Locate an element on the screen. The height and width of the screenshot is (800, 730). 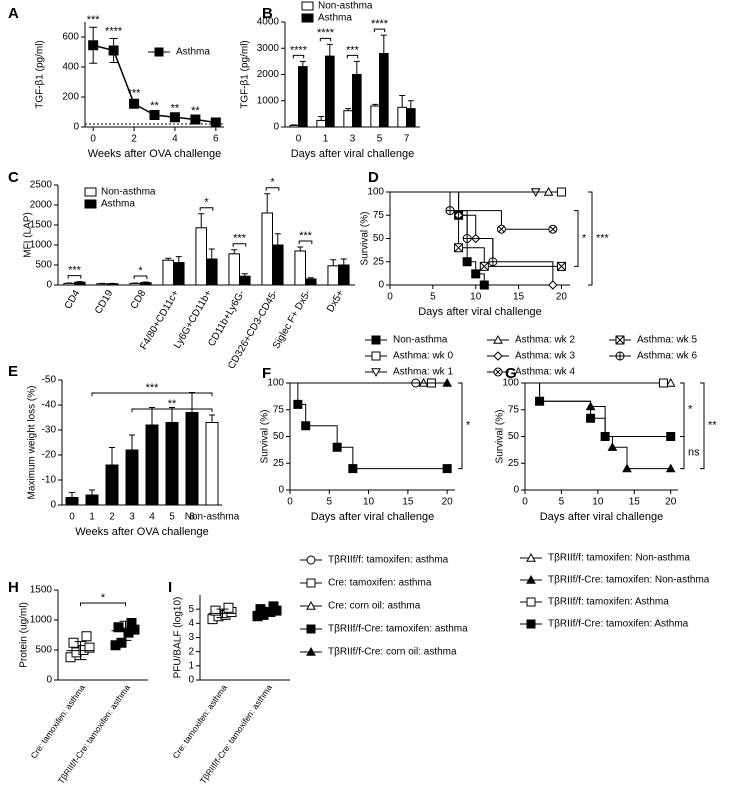
panel-letter: A is located at coordinates (13, 13).